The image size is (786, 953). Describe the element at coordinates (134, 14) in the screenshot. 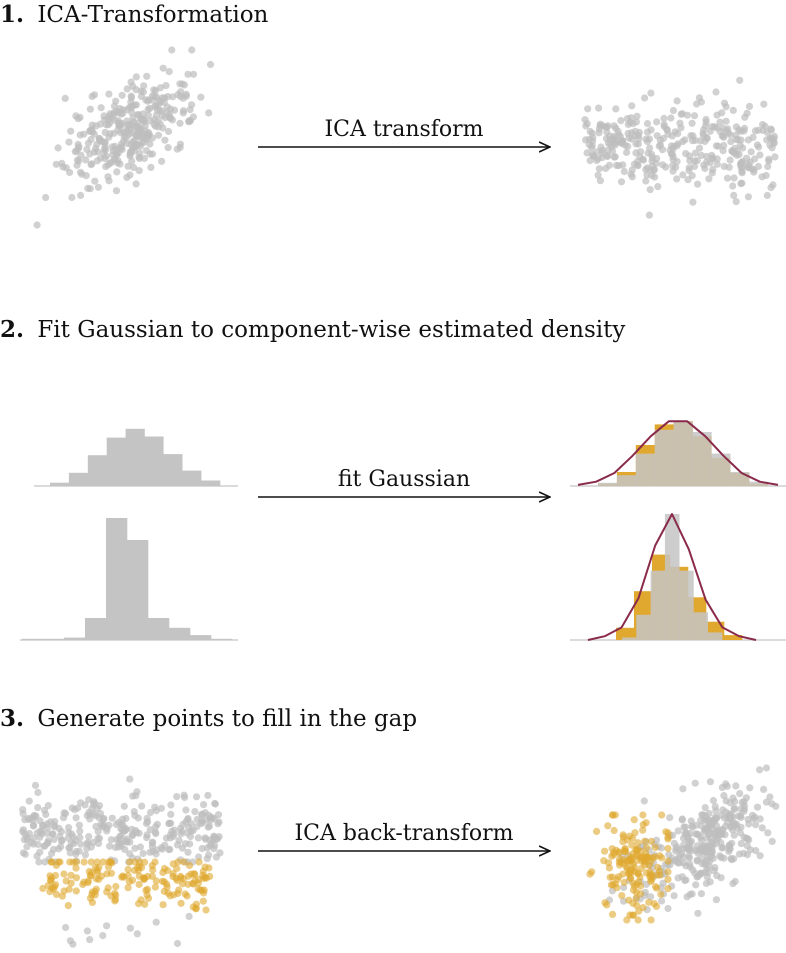

I see `step-1-heading: 1. ICA-Transformation` at that location.